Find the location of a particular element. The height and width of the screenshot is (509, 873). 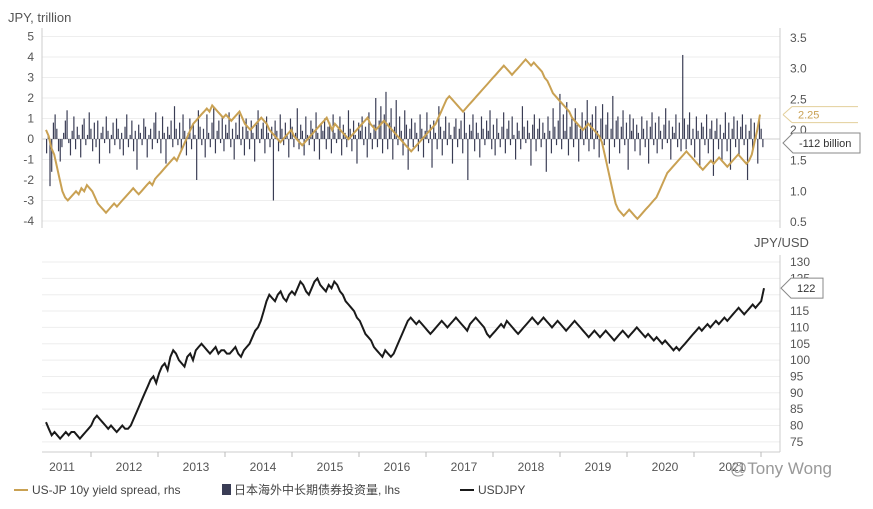

top-left-tick-label: 2 is located at coordinates (30, 98).